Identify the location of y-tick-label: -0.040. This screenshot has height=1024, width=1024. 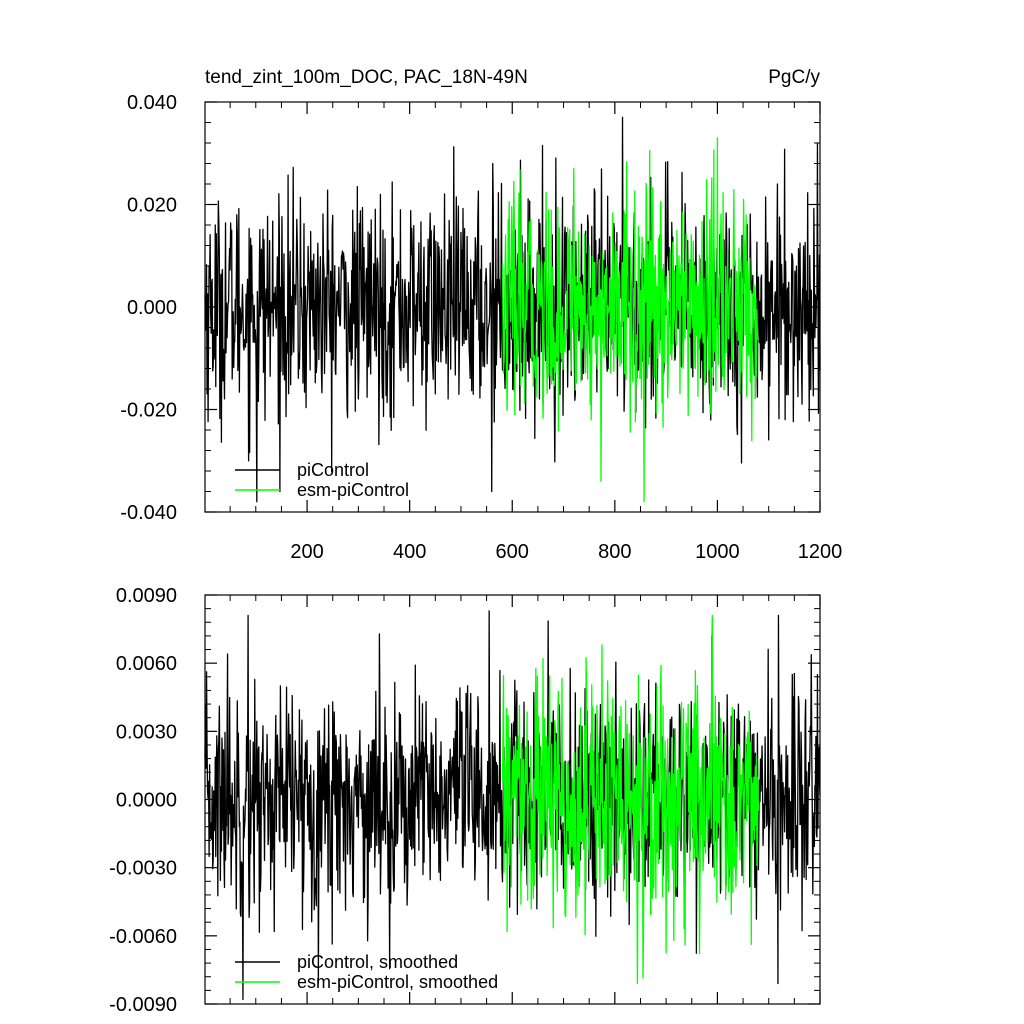
(148, 513).